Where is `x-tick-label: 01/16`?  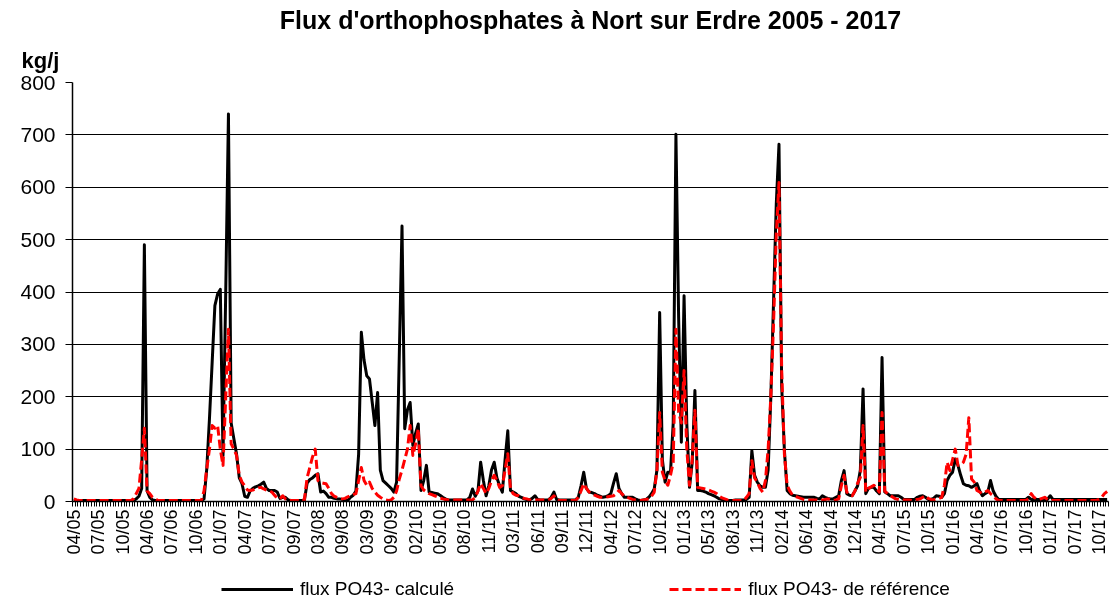 x-tick-label: 01/16 is located at coordinates (952, 532).